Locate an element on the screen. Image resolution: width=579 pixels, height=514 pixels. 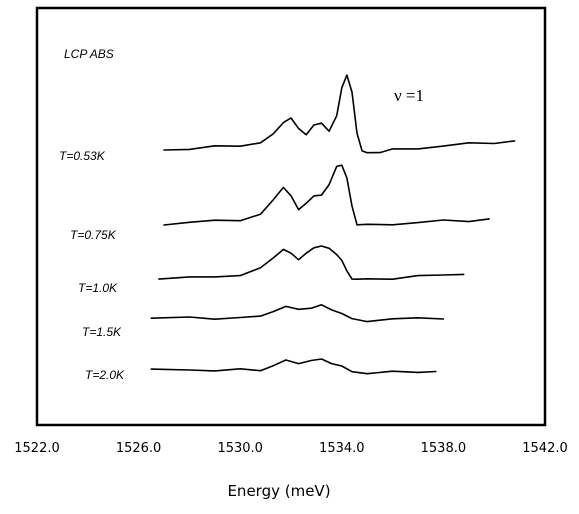
x-tick-labels: 1522.0 1526.0 1530.0 1534.0 1538.0 1542.0 is located at coordinates (291, 448).